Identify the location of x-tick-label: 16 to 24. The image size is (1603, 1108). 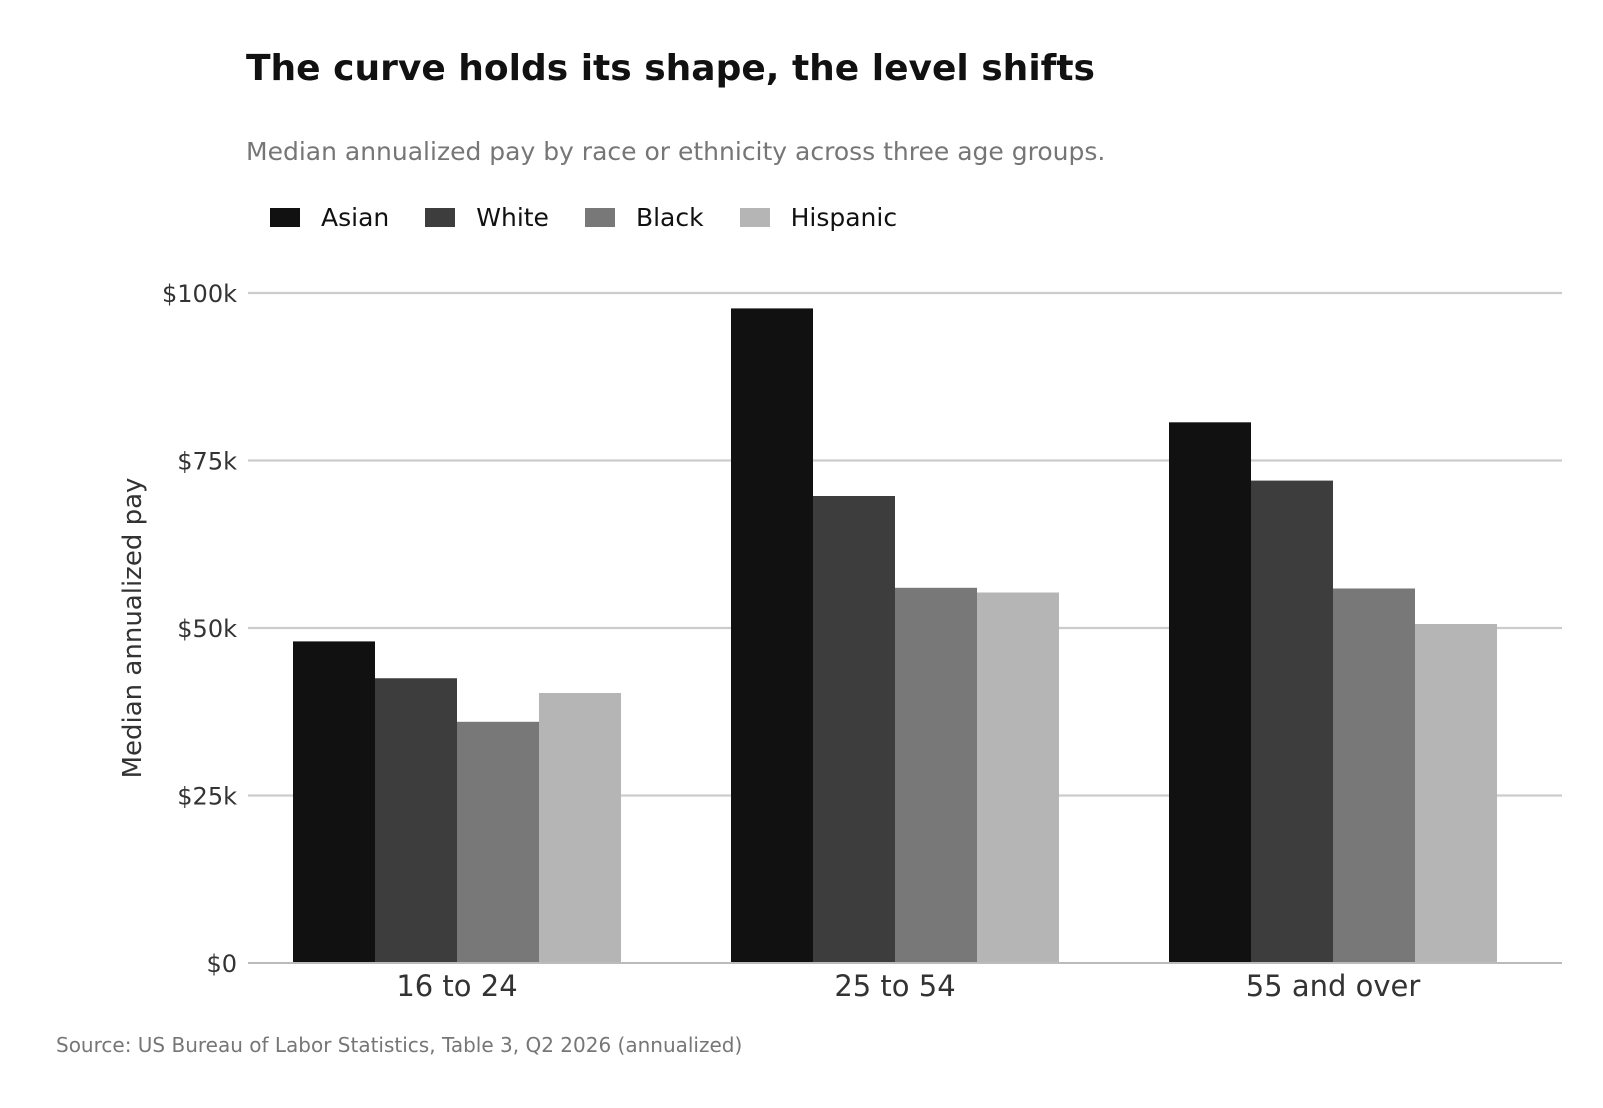
(456, 986).